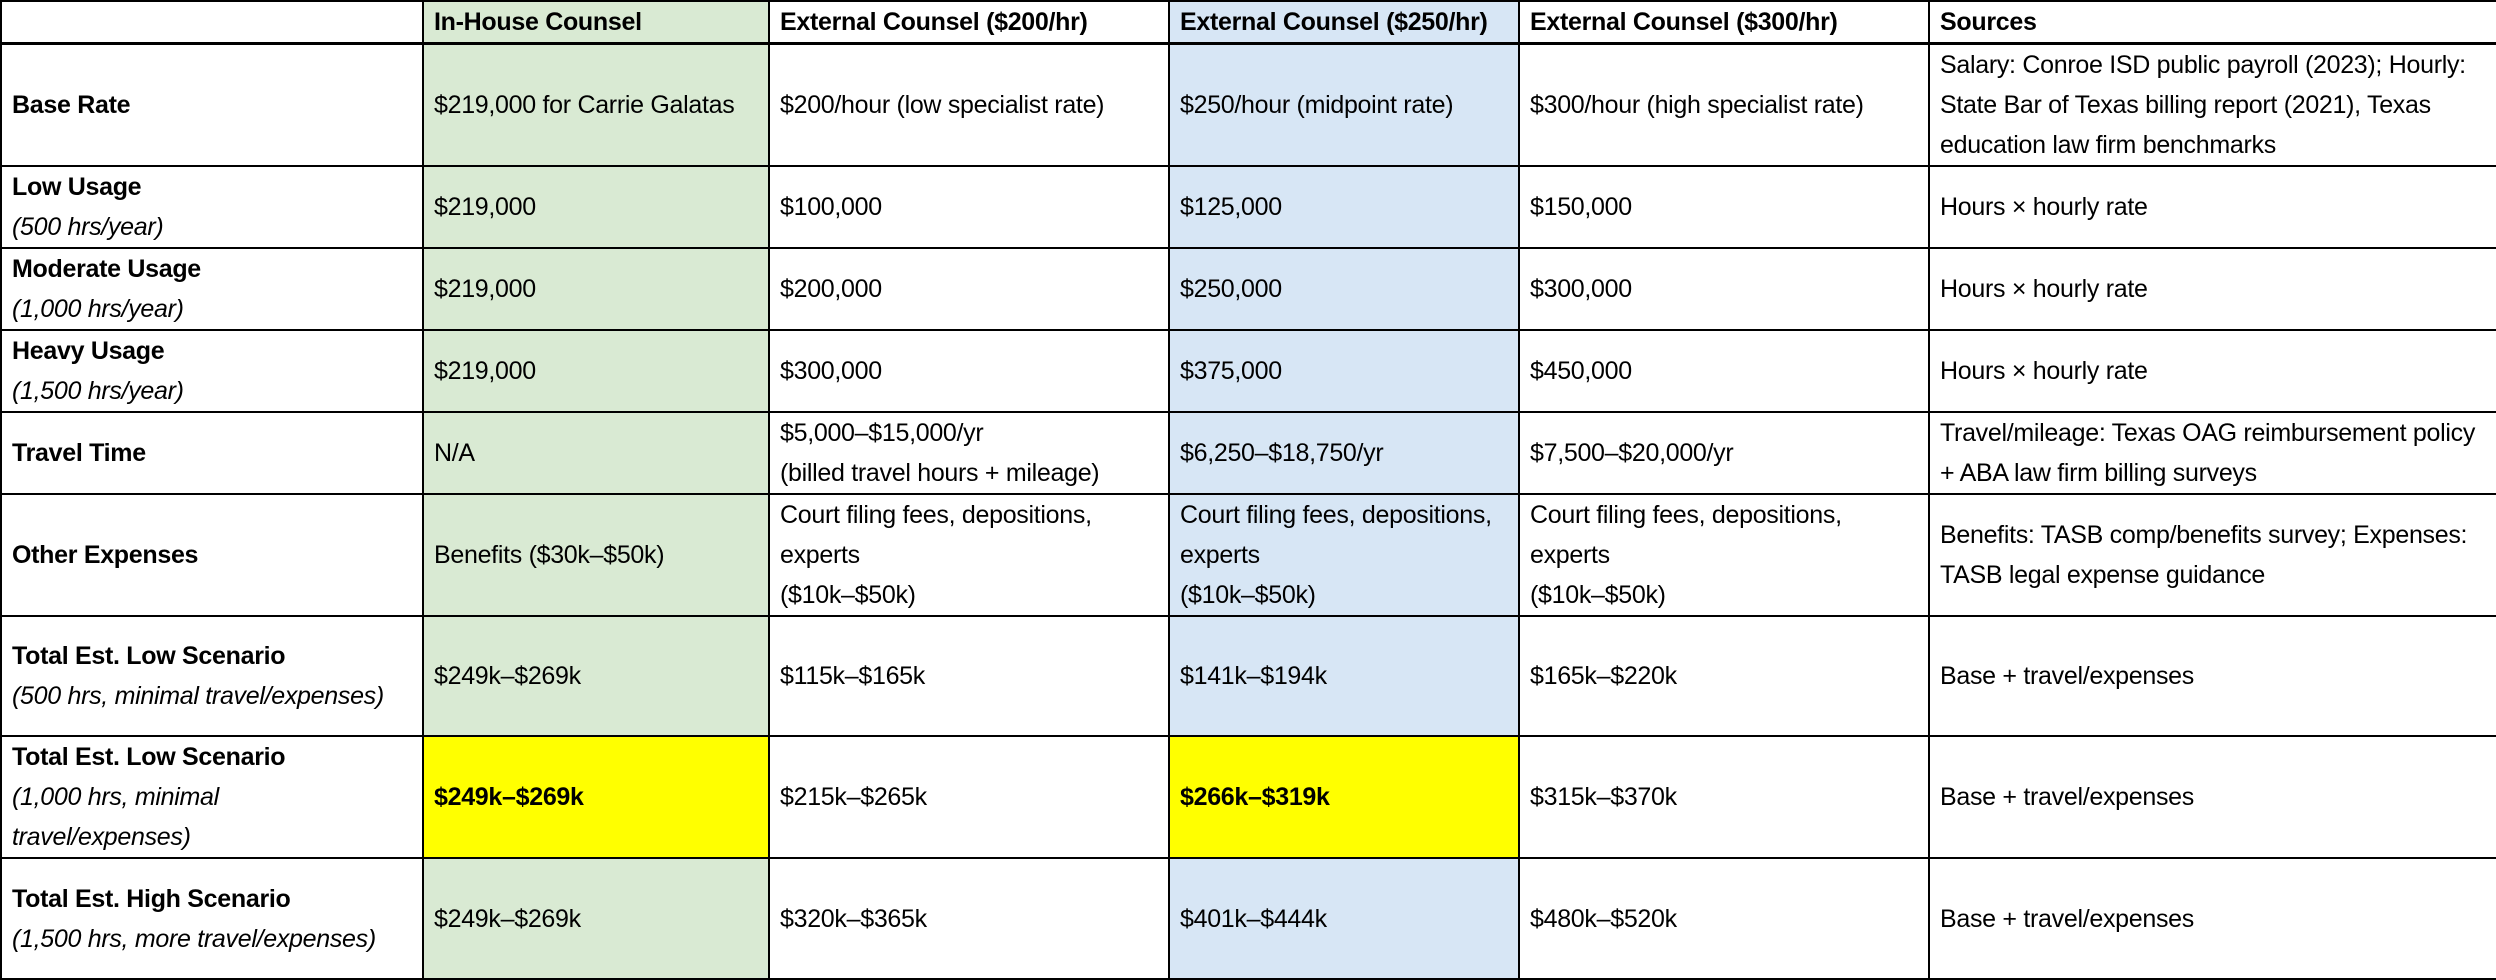  I want to click on cell: $401k–$444k, so click(1344, 918).